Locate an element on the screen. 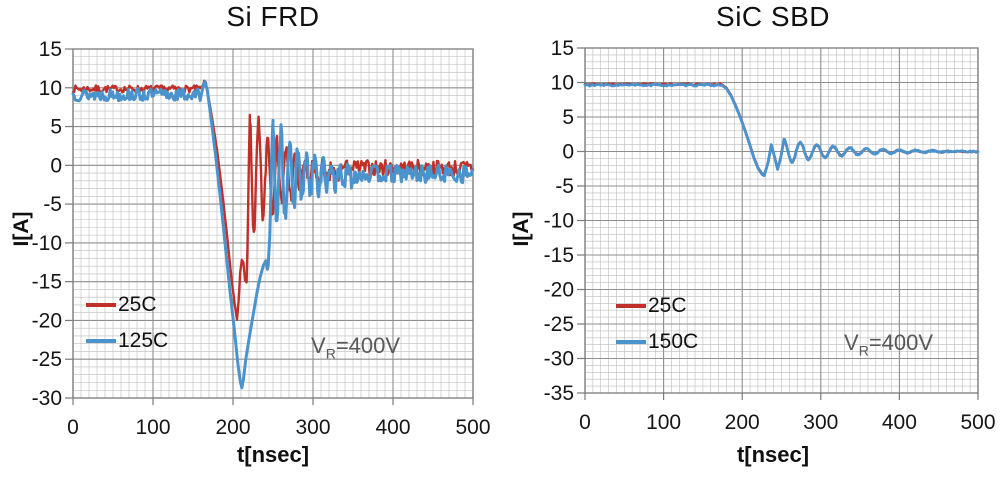 The height and width of the screenshot is (477, 1000). chart-title-si-frd: Si FRD is located at coordinates (273, 16).